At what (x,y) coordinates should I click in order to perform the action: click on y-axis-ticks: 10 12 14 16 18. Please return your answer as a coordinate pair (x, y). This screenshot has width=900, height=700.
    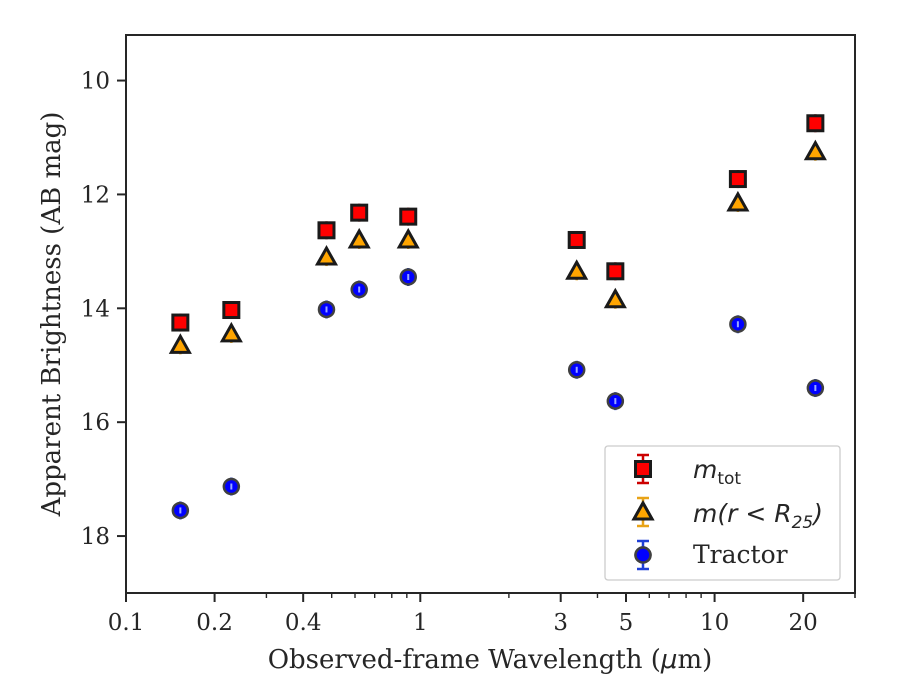
    Looking at the image, I should click on (103, 309).